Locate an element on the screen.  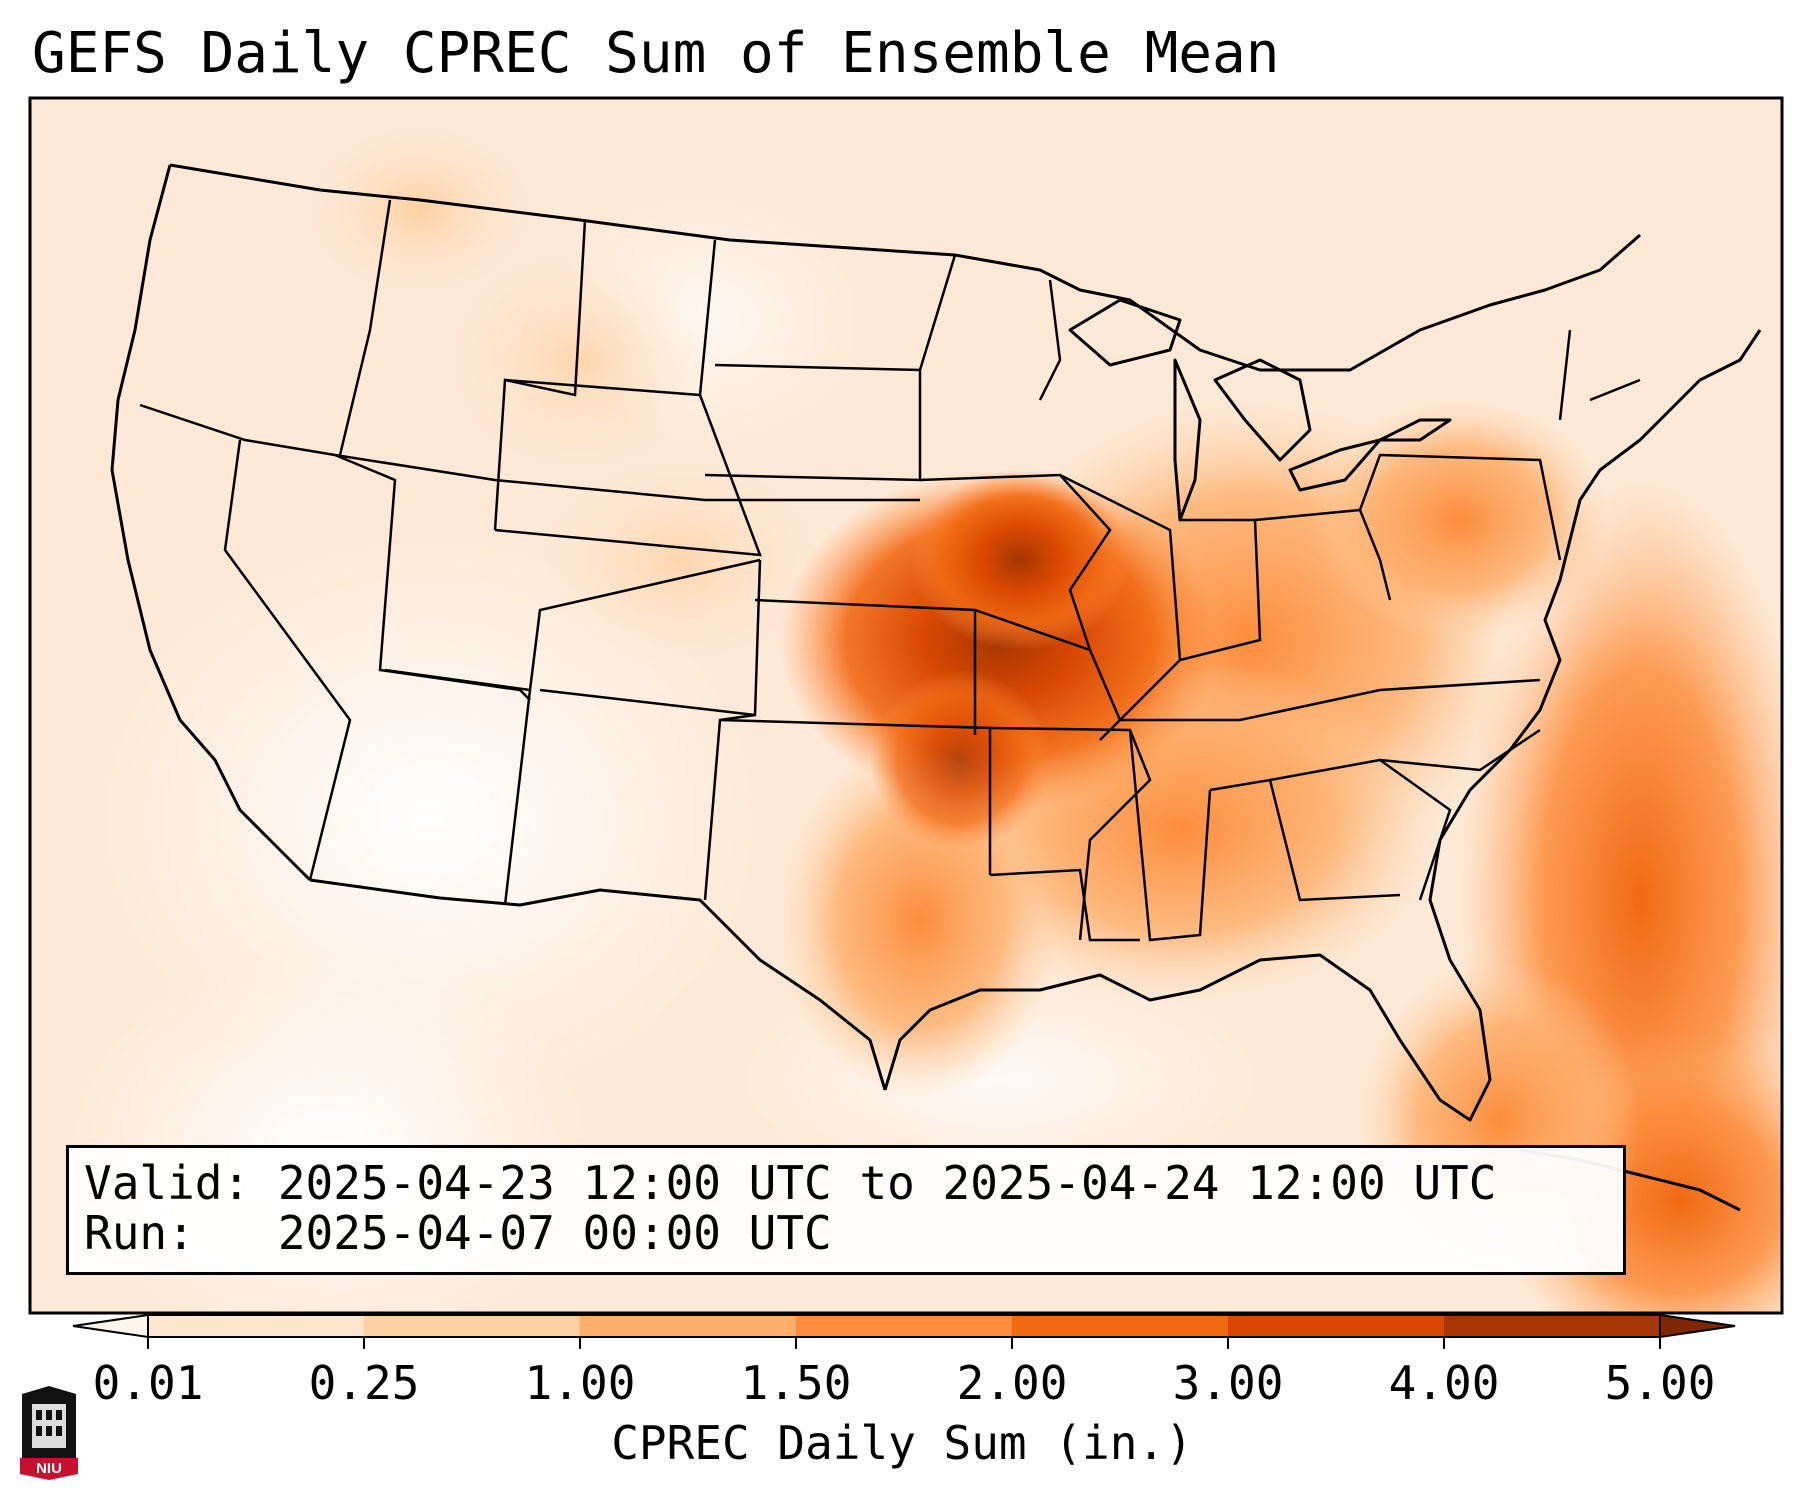
colorbar-tick-label: 4.00 is located at coordinates (1444, 1383).